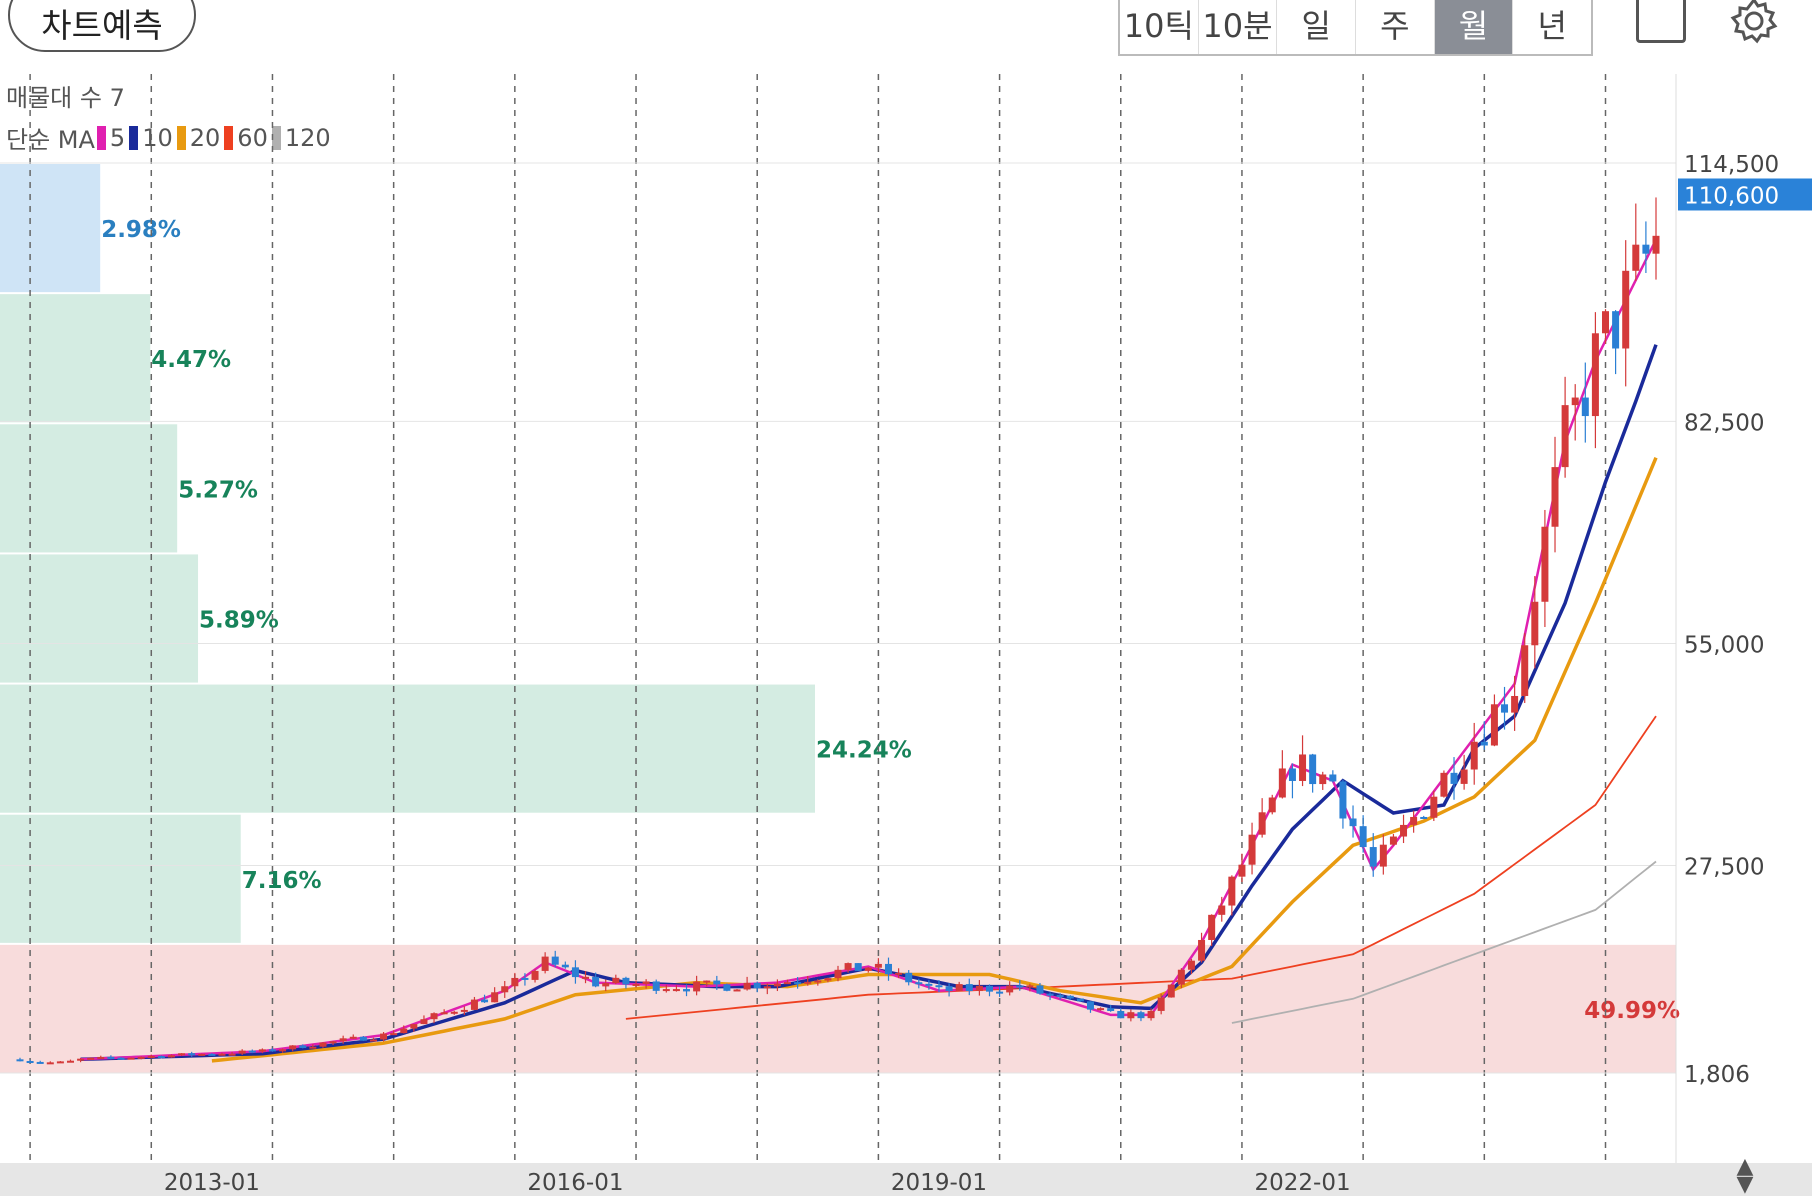 The width and height of the screenshot is (1812, 1197). I want to click on x-tick-label: 2022-01, so click(1302, 1183).